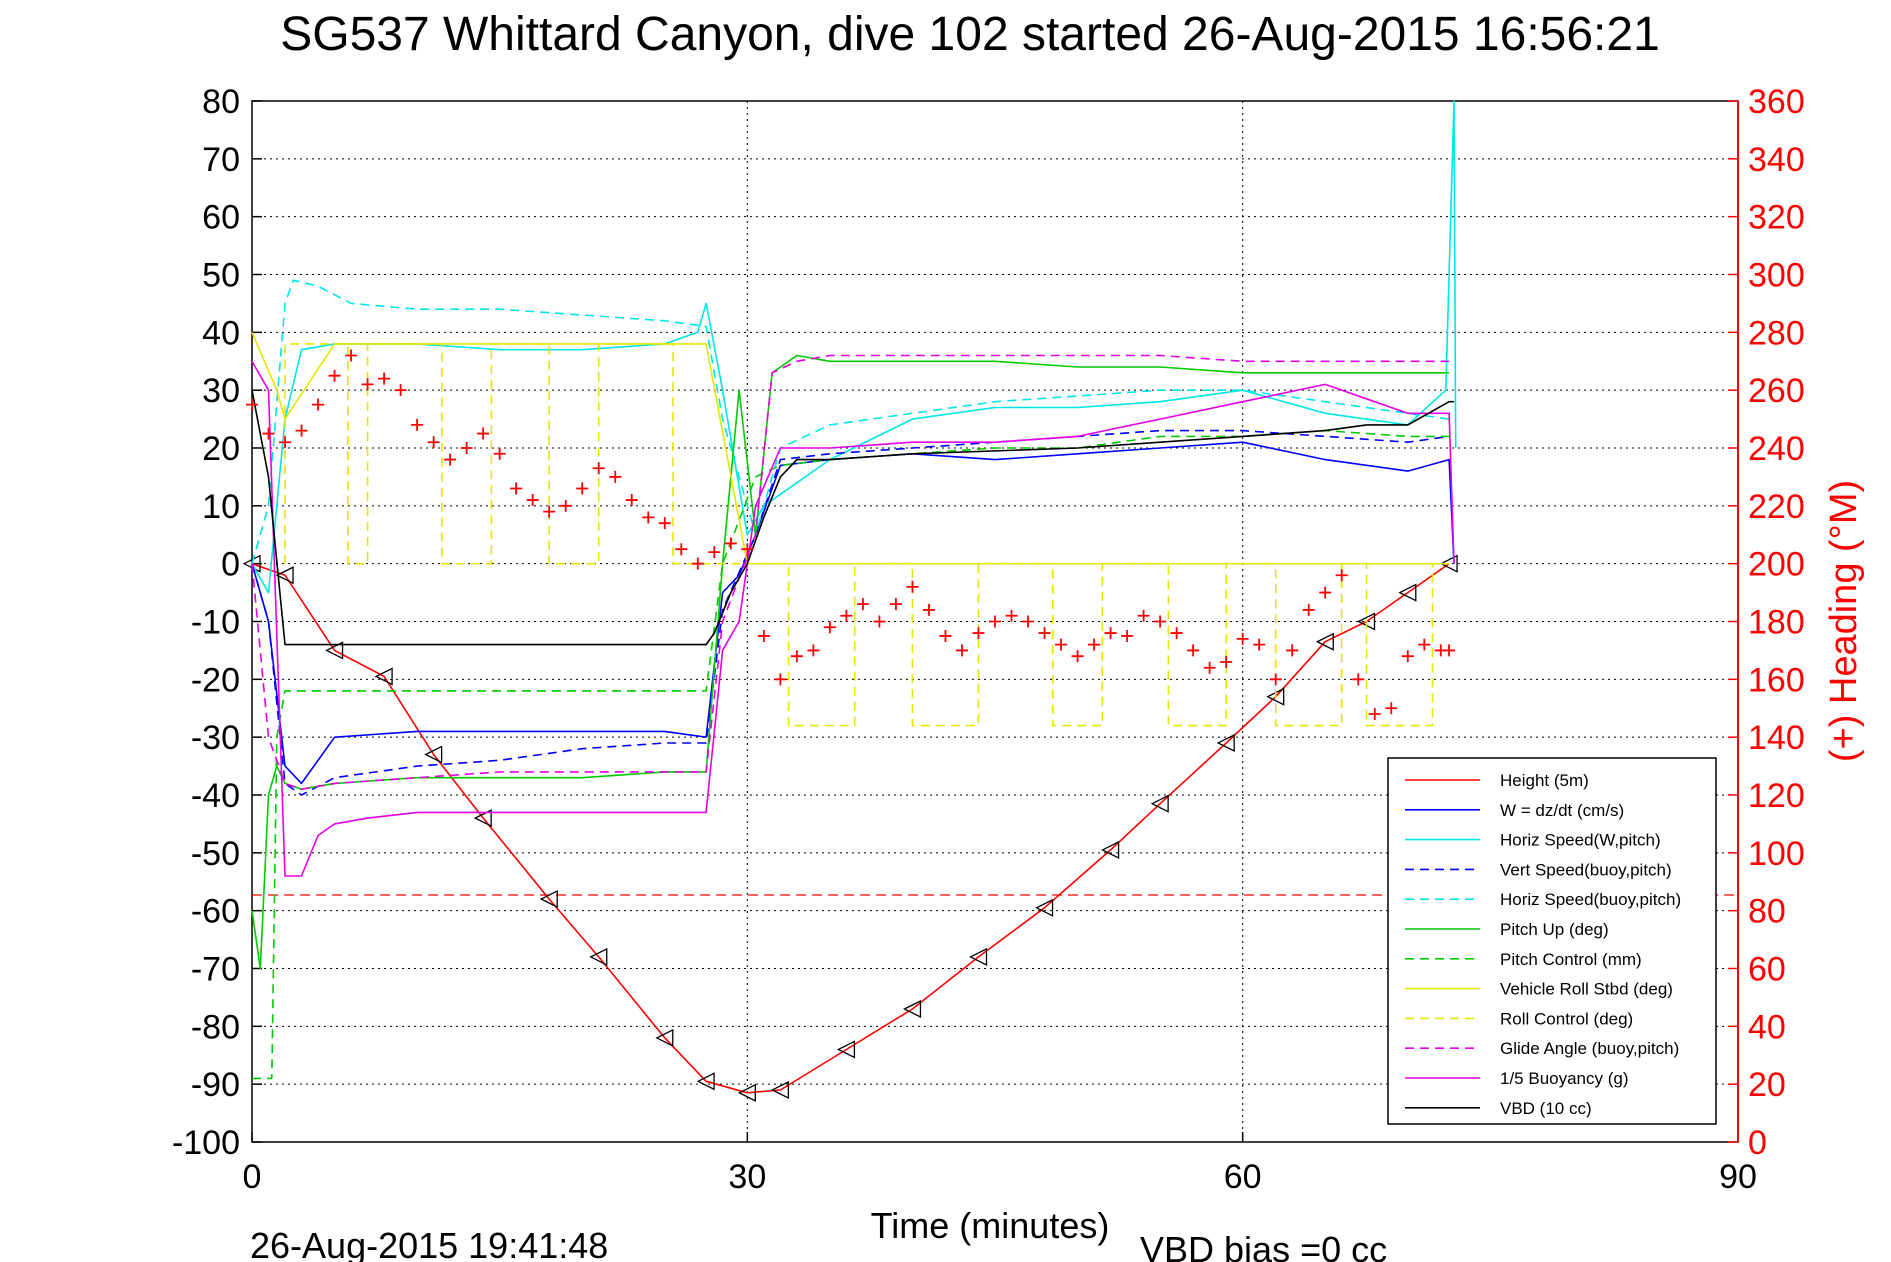 The image size is (1891, 1262). What do you see at coordinates (990, 1225) in the screenshot?
I see `x-axis-label: Time (minutes)` at bounding box center [990, 1225].